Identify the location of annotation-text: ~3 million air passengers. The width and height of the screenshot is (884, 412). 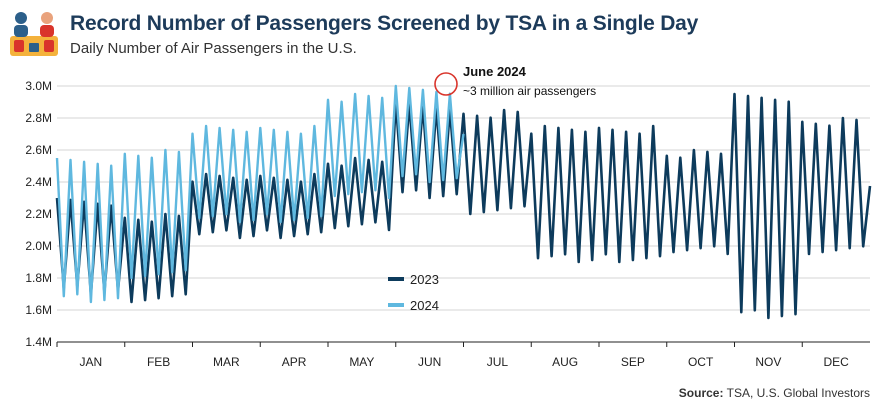
(529, 91).